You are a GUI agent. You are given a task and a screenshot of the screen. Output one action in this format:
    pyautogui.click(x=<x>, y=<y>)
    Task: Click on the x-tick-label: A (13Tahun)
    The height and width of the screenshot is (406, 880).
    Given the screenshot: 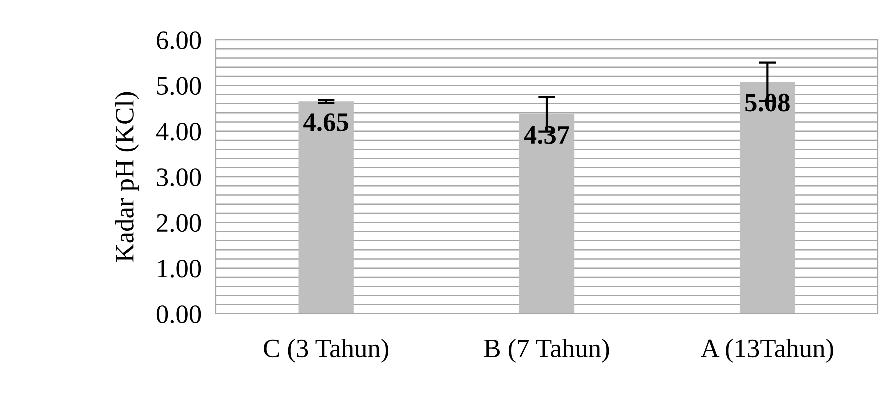 What is the action you would take?
    pyautogui.click(x=767, y=351)
    